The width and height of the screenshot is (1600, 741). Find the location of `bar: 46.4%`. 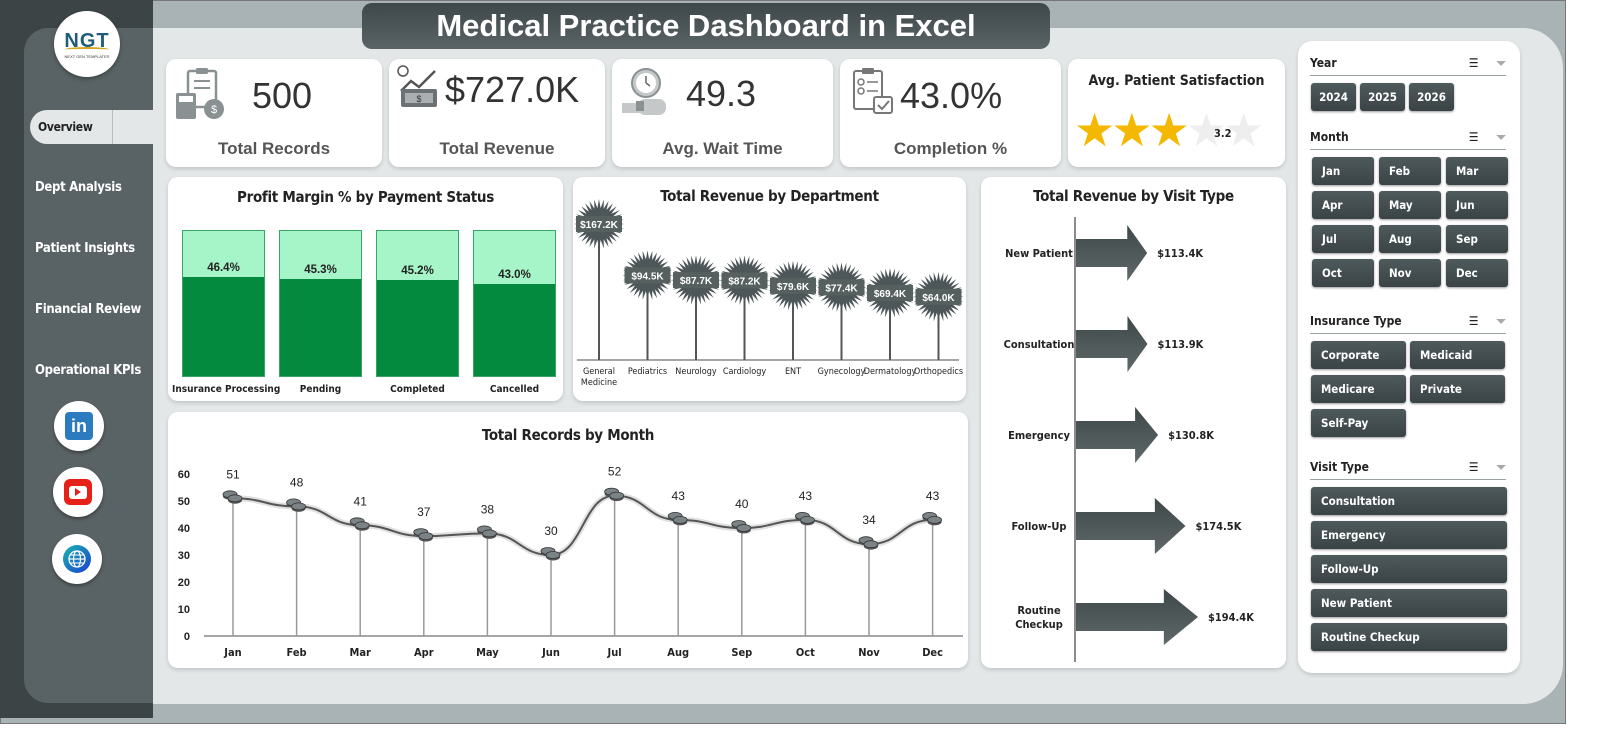

bar: 46.4% is located at coordinates (223, 303).